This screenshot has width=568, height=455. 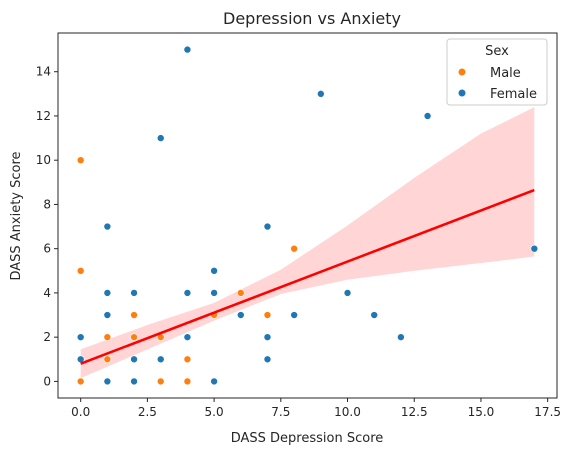 What do you see at coordinates (513, 94) in the screenshot?
I see `legend-label-female: Female` at bounding box center [513, 94].